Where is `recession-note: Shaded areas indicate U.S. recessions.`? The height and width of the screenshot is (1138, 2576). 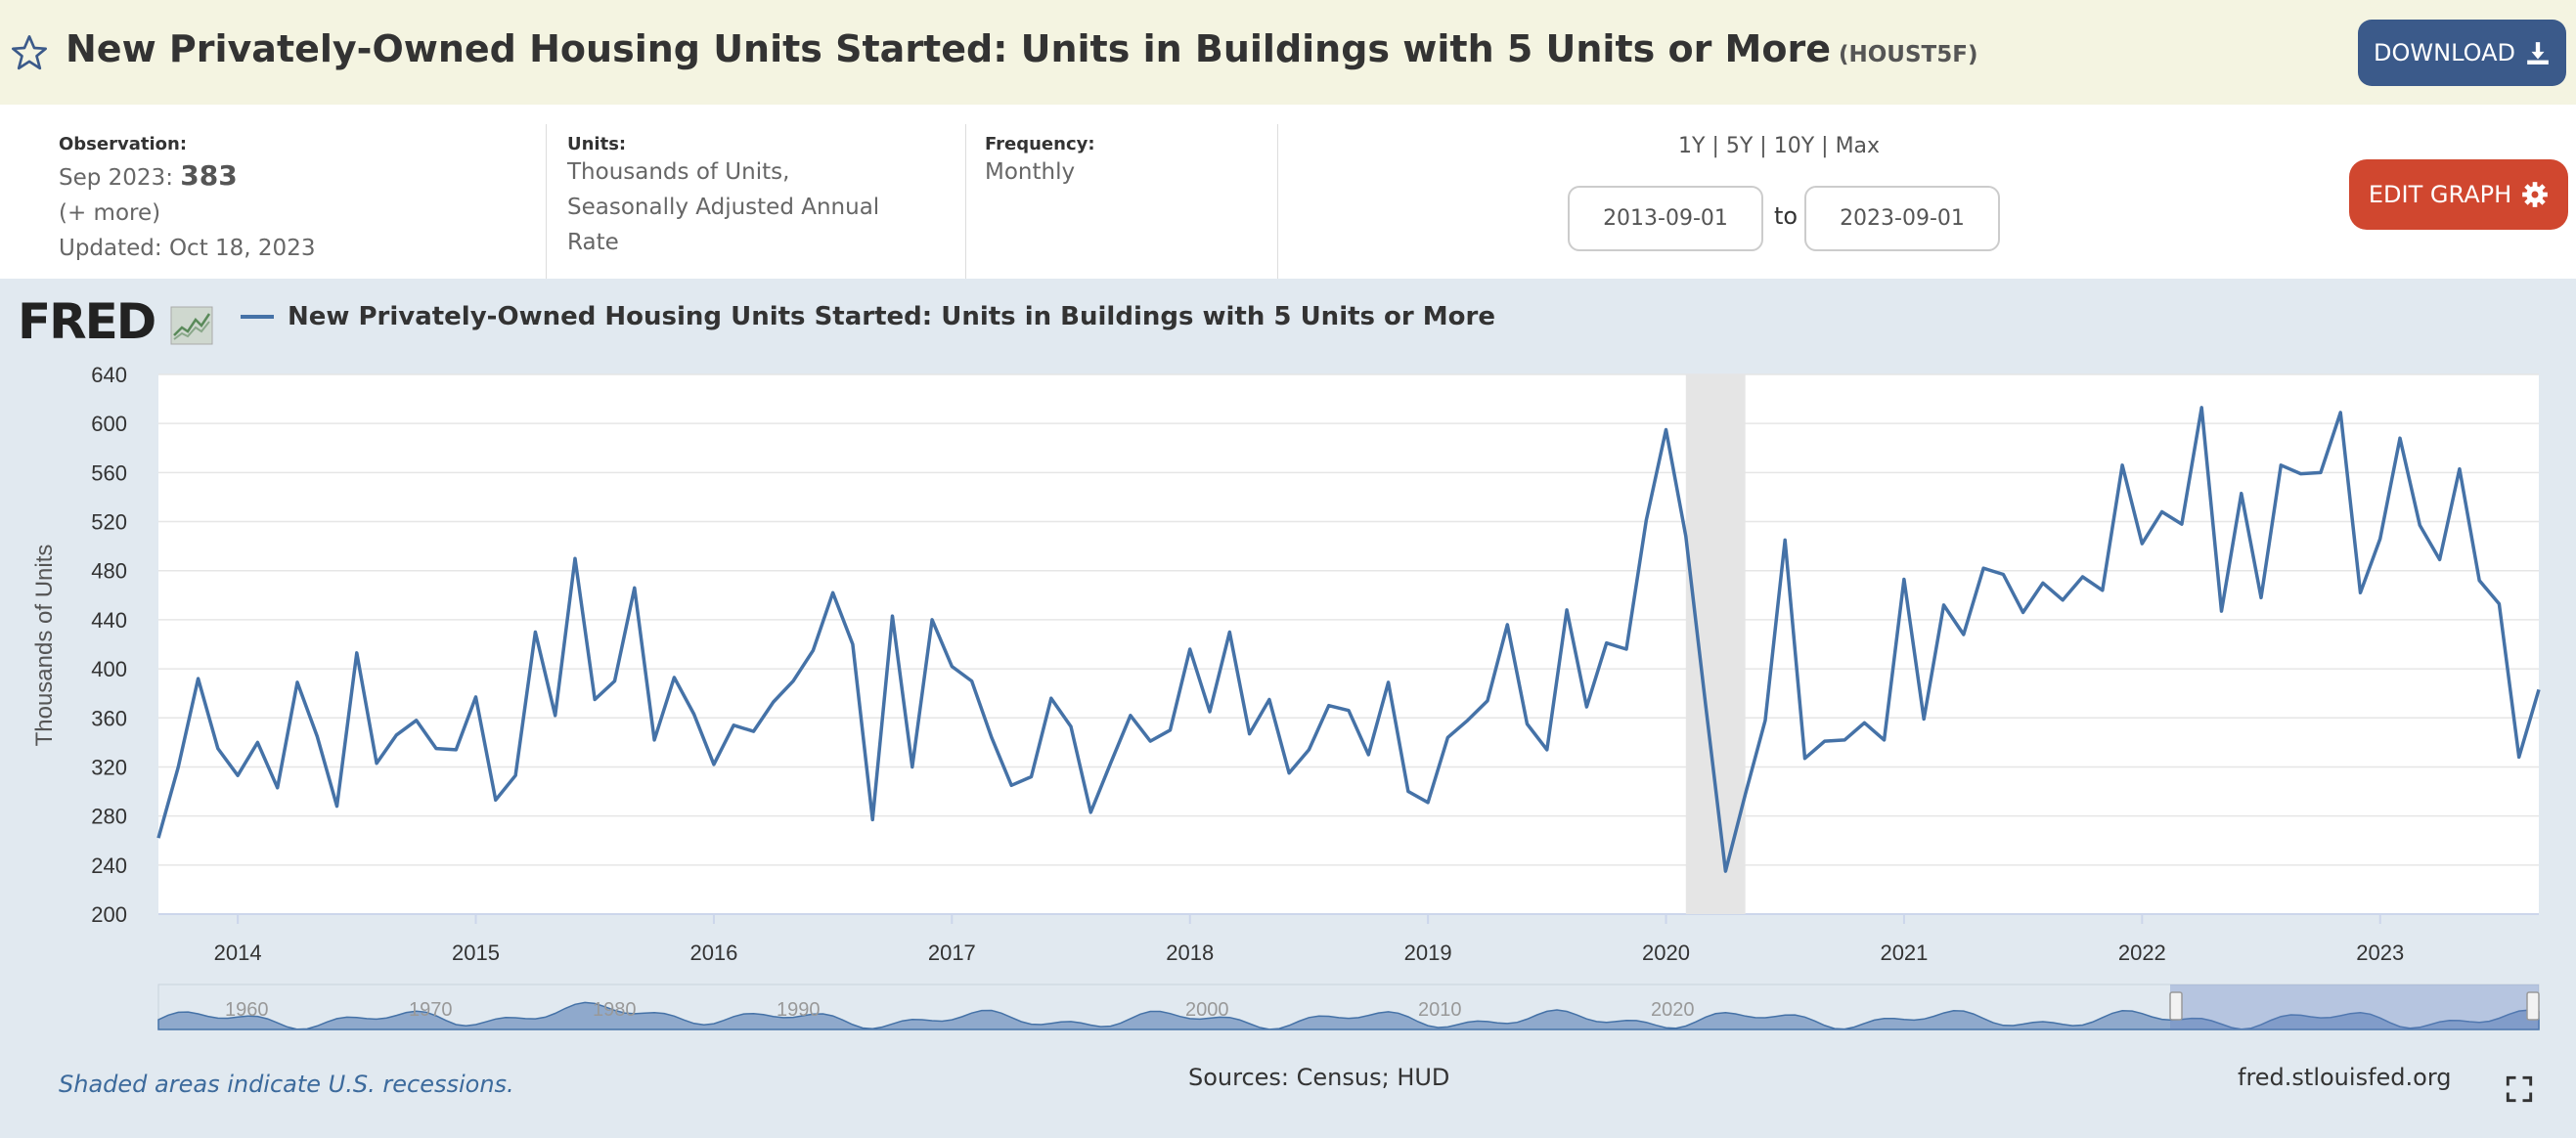 recession-note: Shaded areas indicate U.S. recessions. is located at coordinates (286, 1084).